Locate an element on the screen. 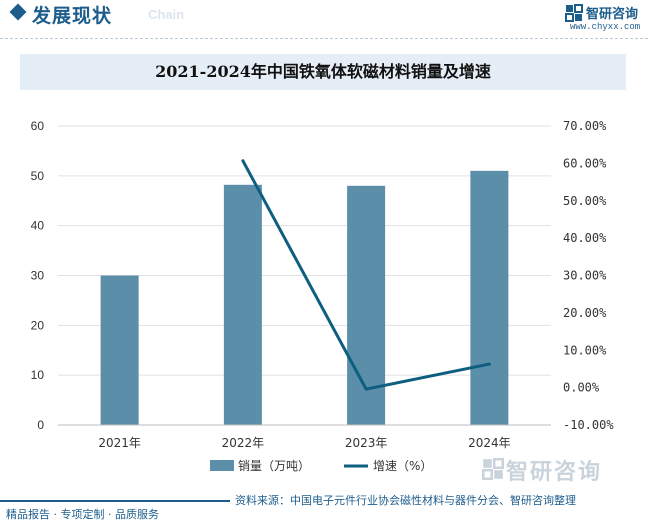  y-right-tick-label: 60.00% is located at coordinates (585, 163).